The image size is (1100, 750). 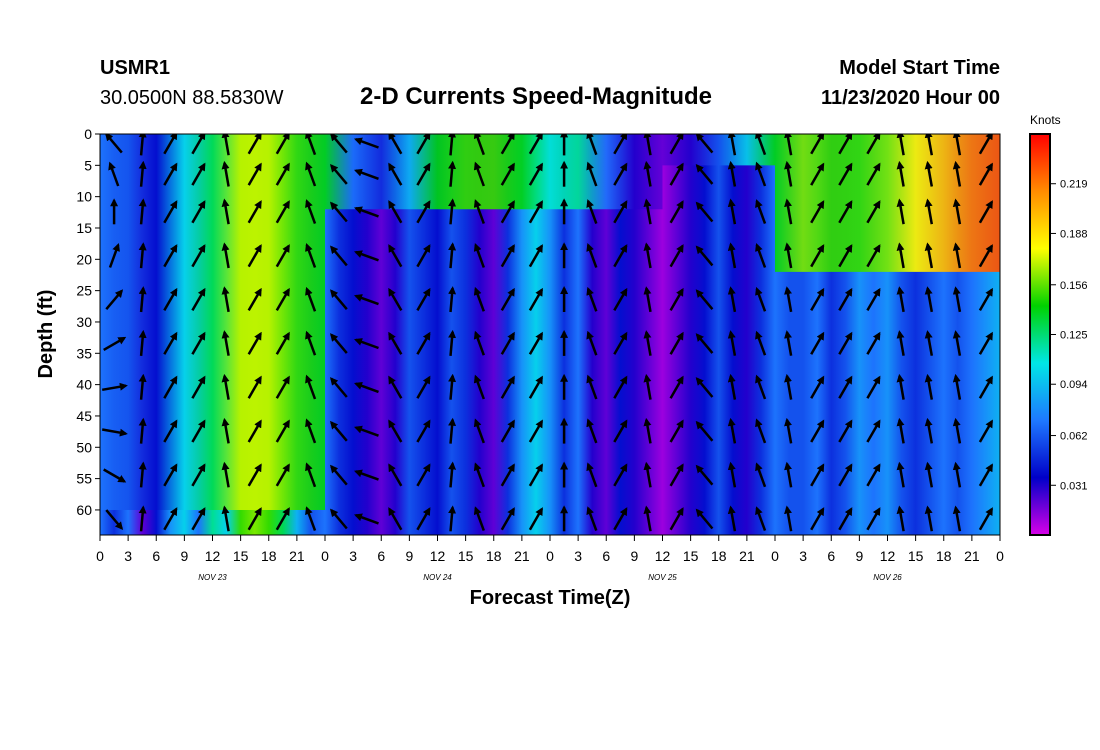 What do you see at coordinates (1074, 486) in the screenshot?
I see `colorbar-tick-label: 0.031` at bounding box center [1074, 486].